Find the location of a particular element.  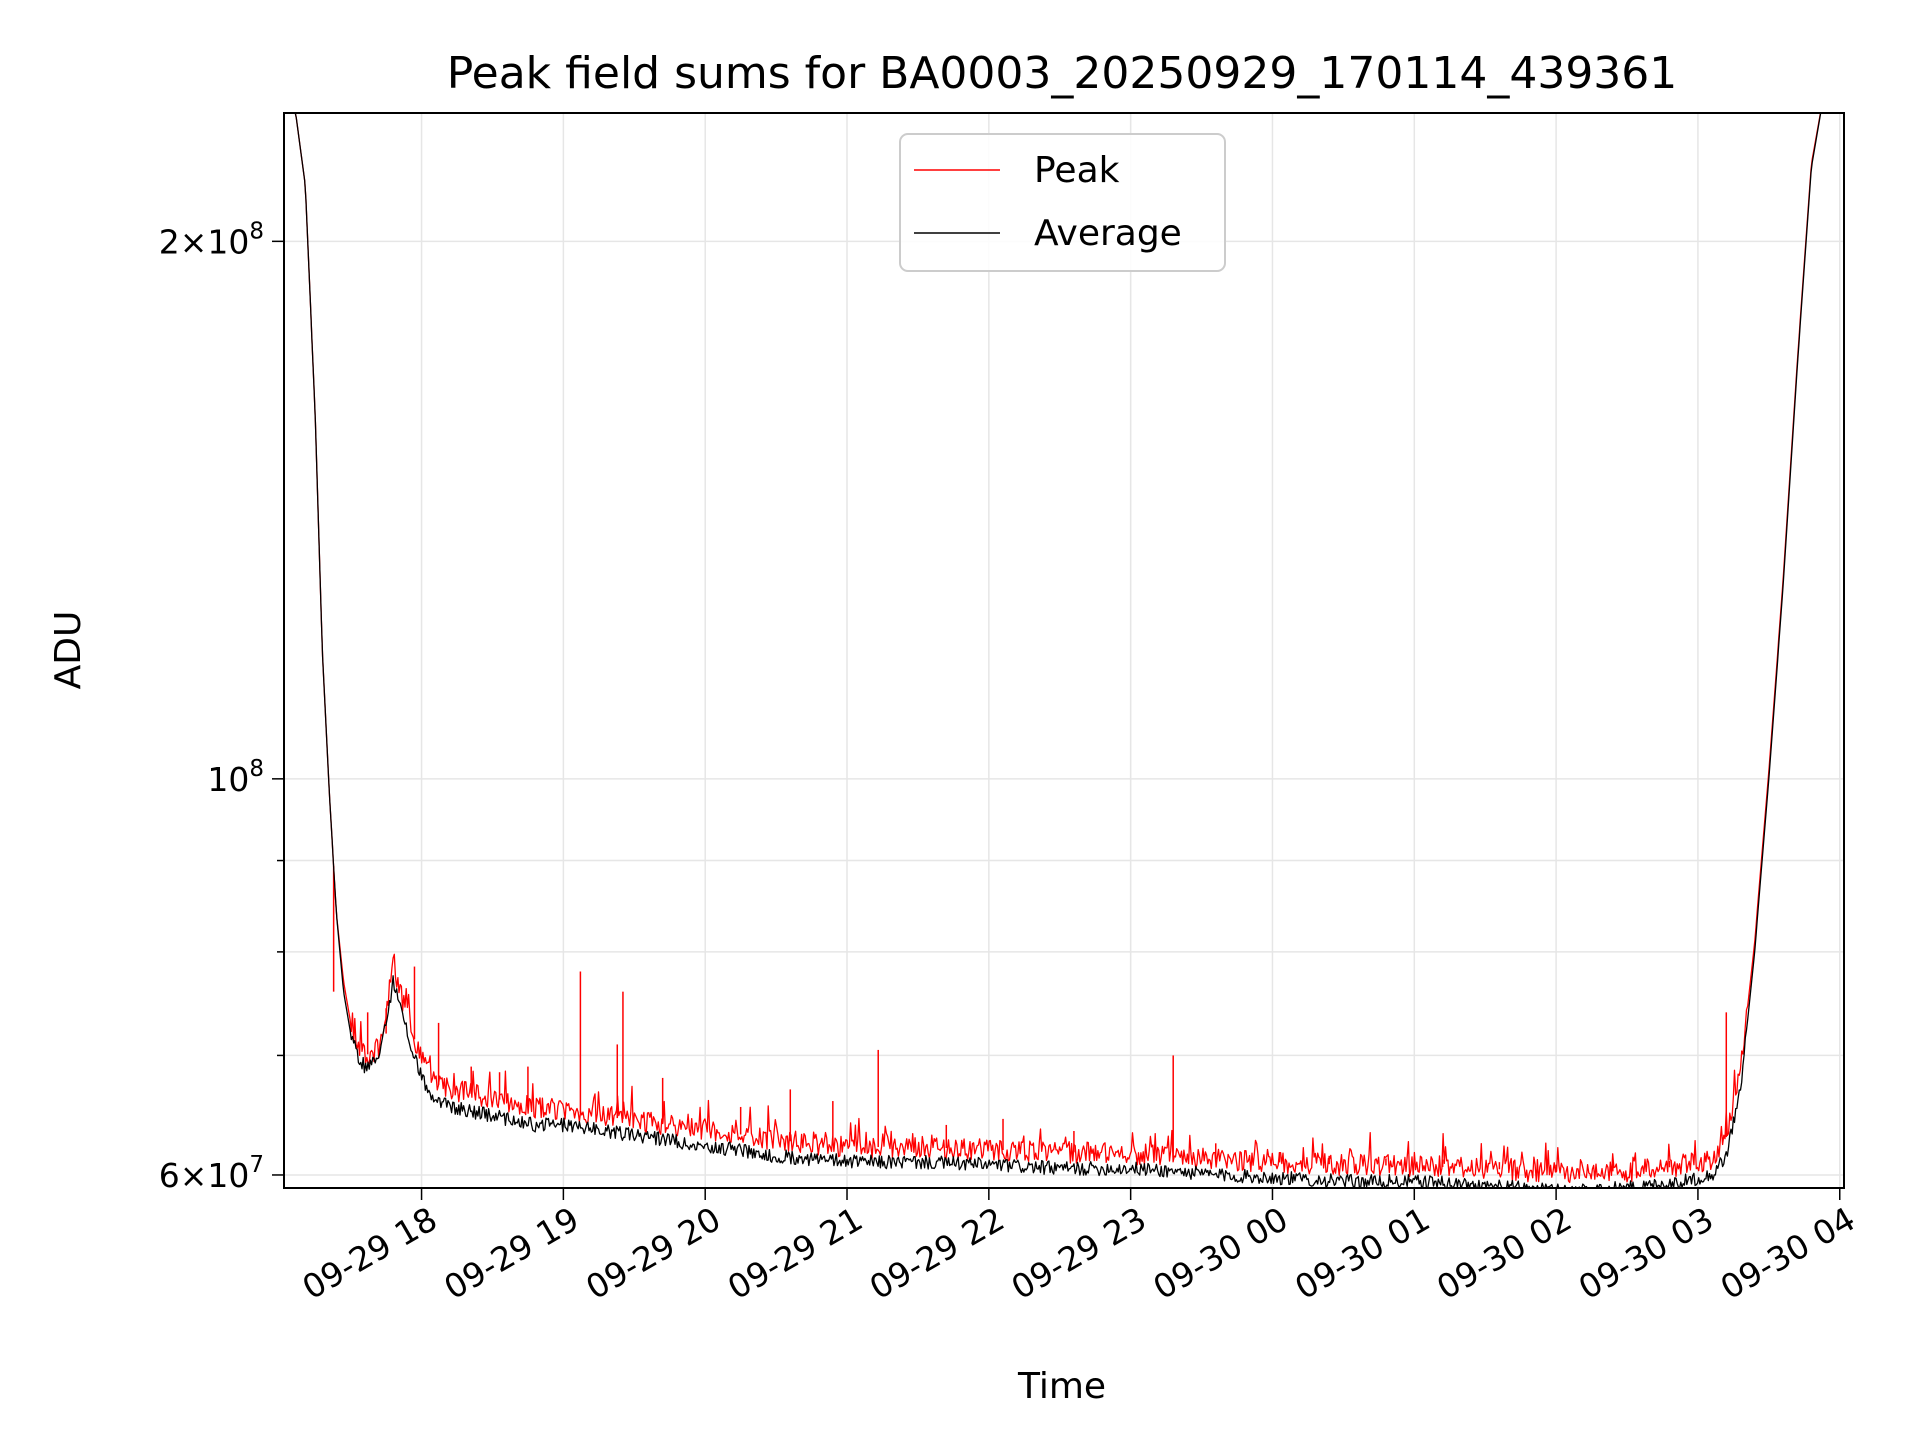

y-axis-label: ADU is located at coordinates (68, 650).